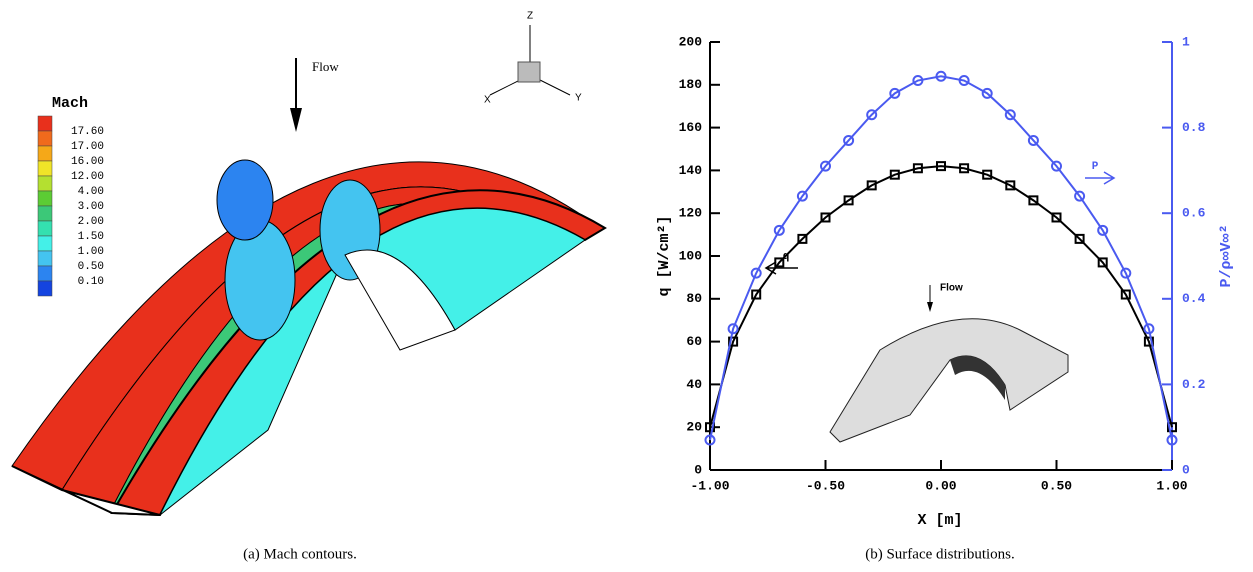 This screenshot has width=1253, height=572. I want to click on y-tick-label: 120, so click(691, 213).